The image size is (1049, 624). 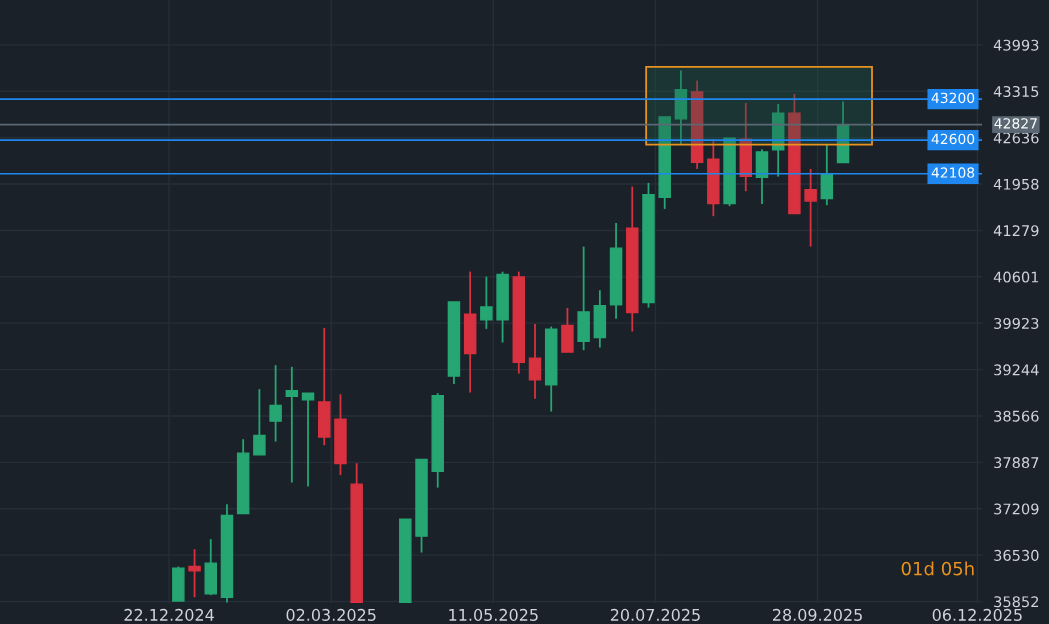 What do you see at coordinates (953, 139) in the screenshot?
I see `ref-line-label: 42600` at bounding box center [953, 139].